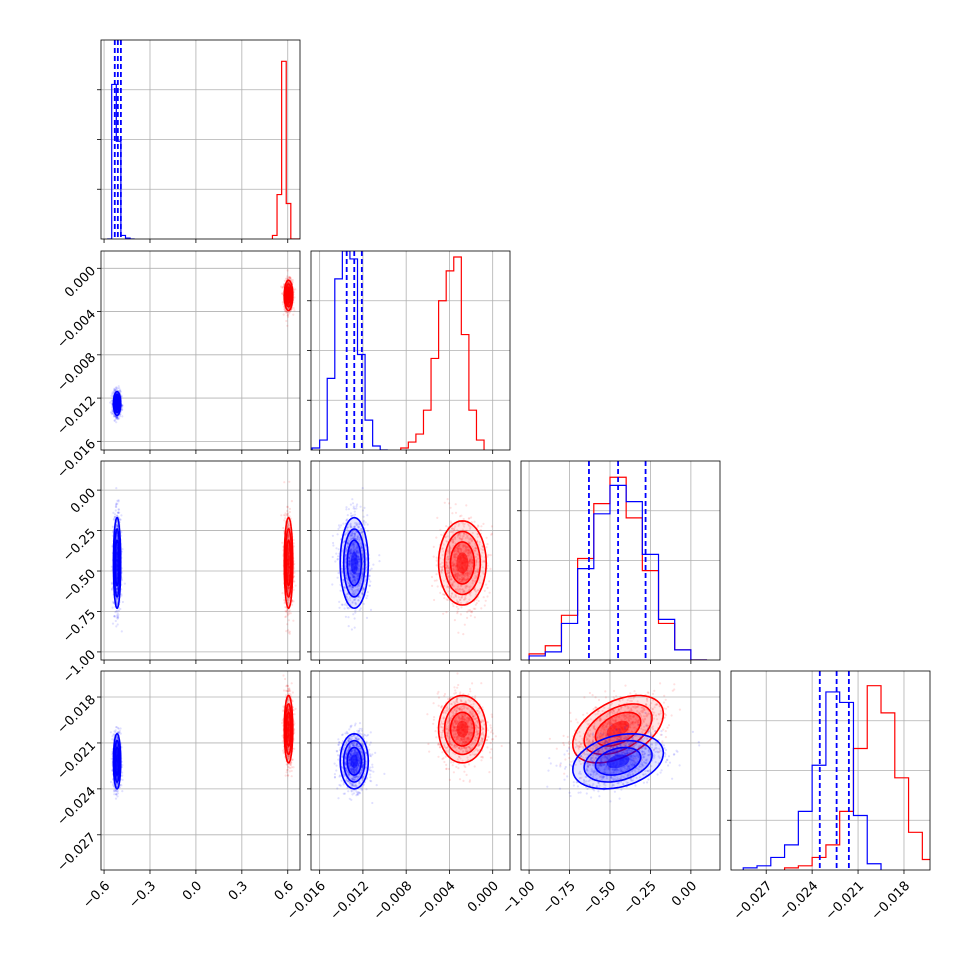 The height and width of the screenshot is (970, 970). Describe the element at coordinates (117, 563) in the screenshot. I see `blue-series-density` at that location.